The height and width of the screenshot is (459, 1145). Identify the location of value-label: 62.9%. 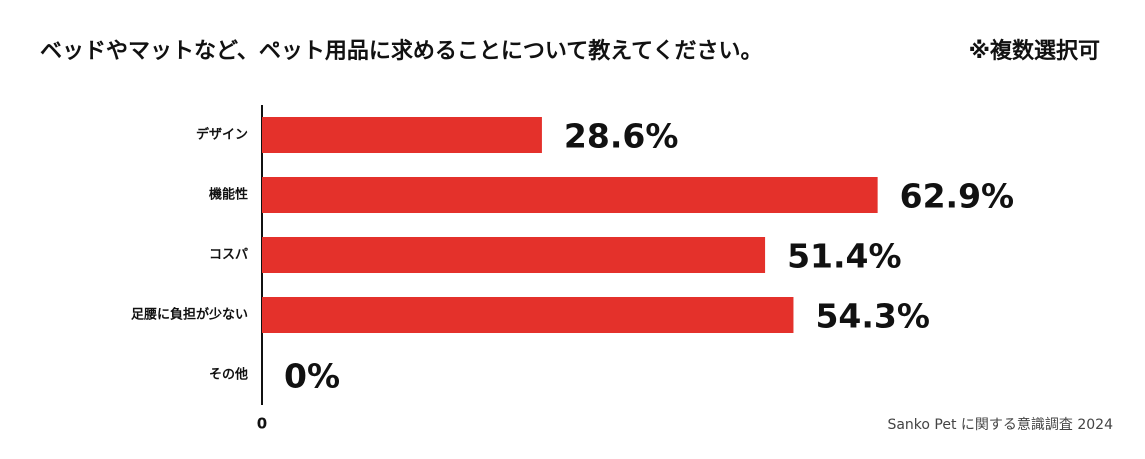
(957, 196).